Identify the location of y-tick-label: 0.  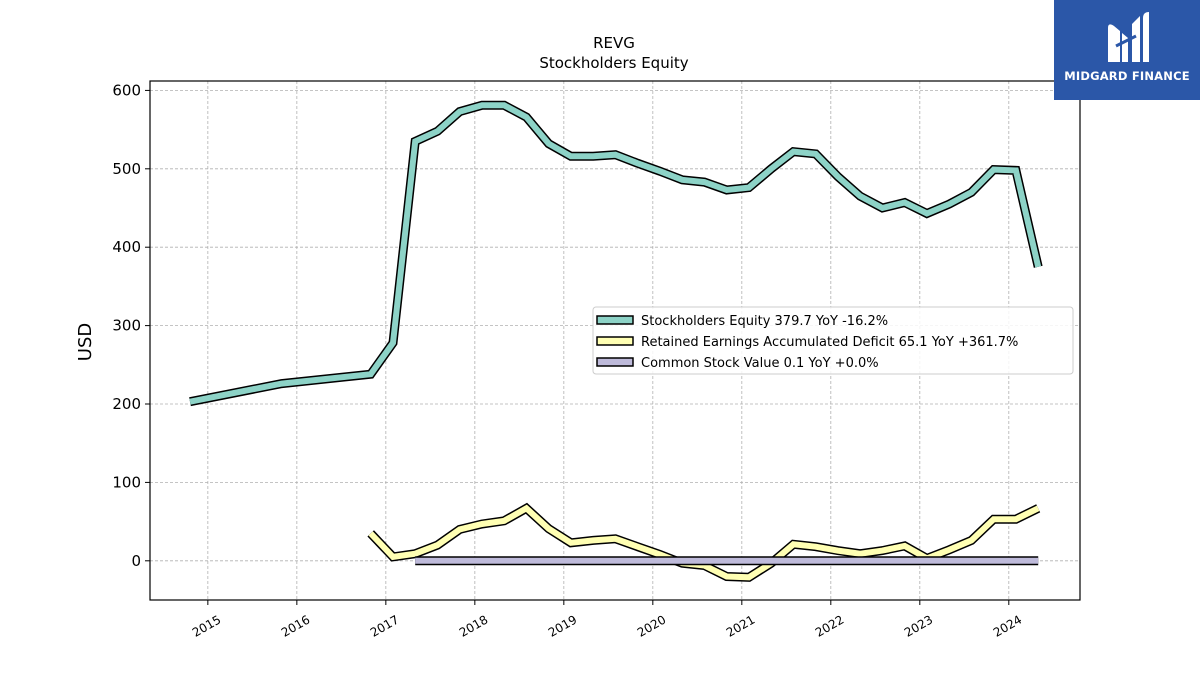
(136, 561).